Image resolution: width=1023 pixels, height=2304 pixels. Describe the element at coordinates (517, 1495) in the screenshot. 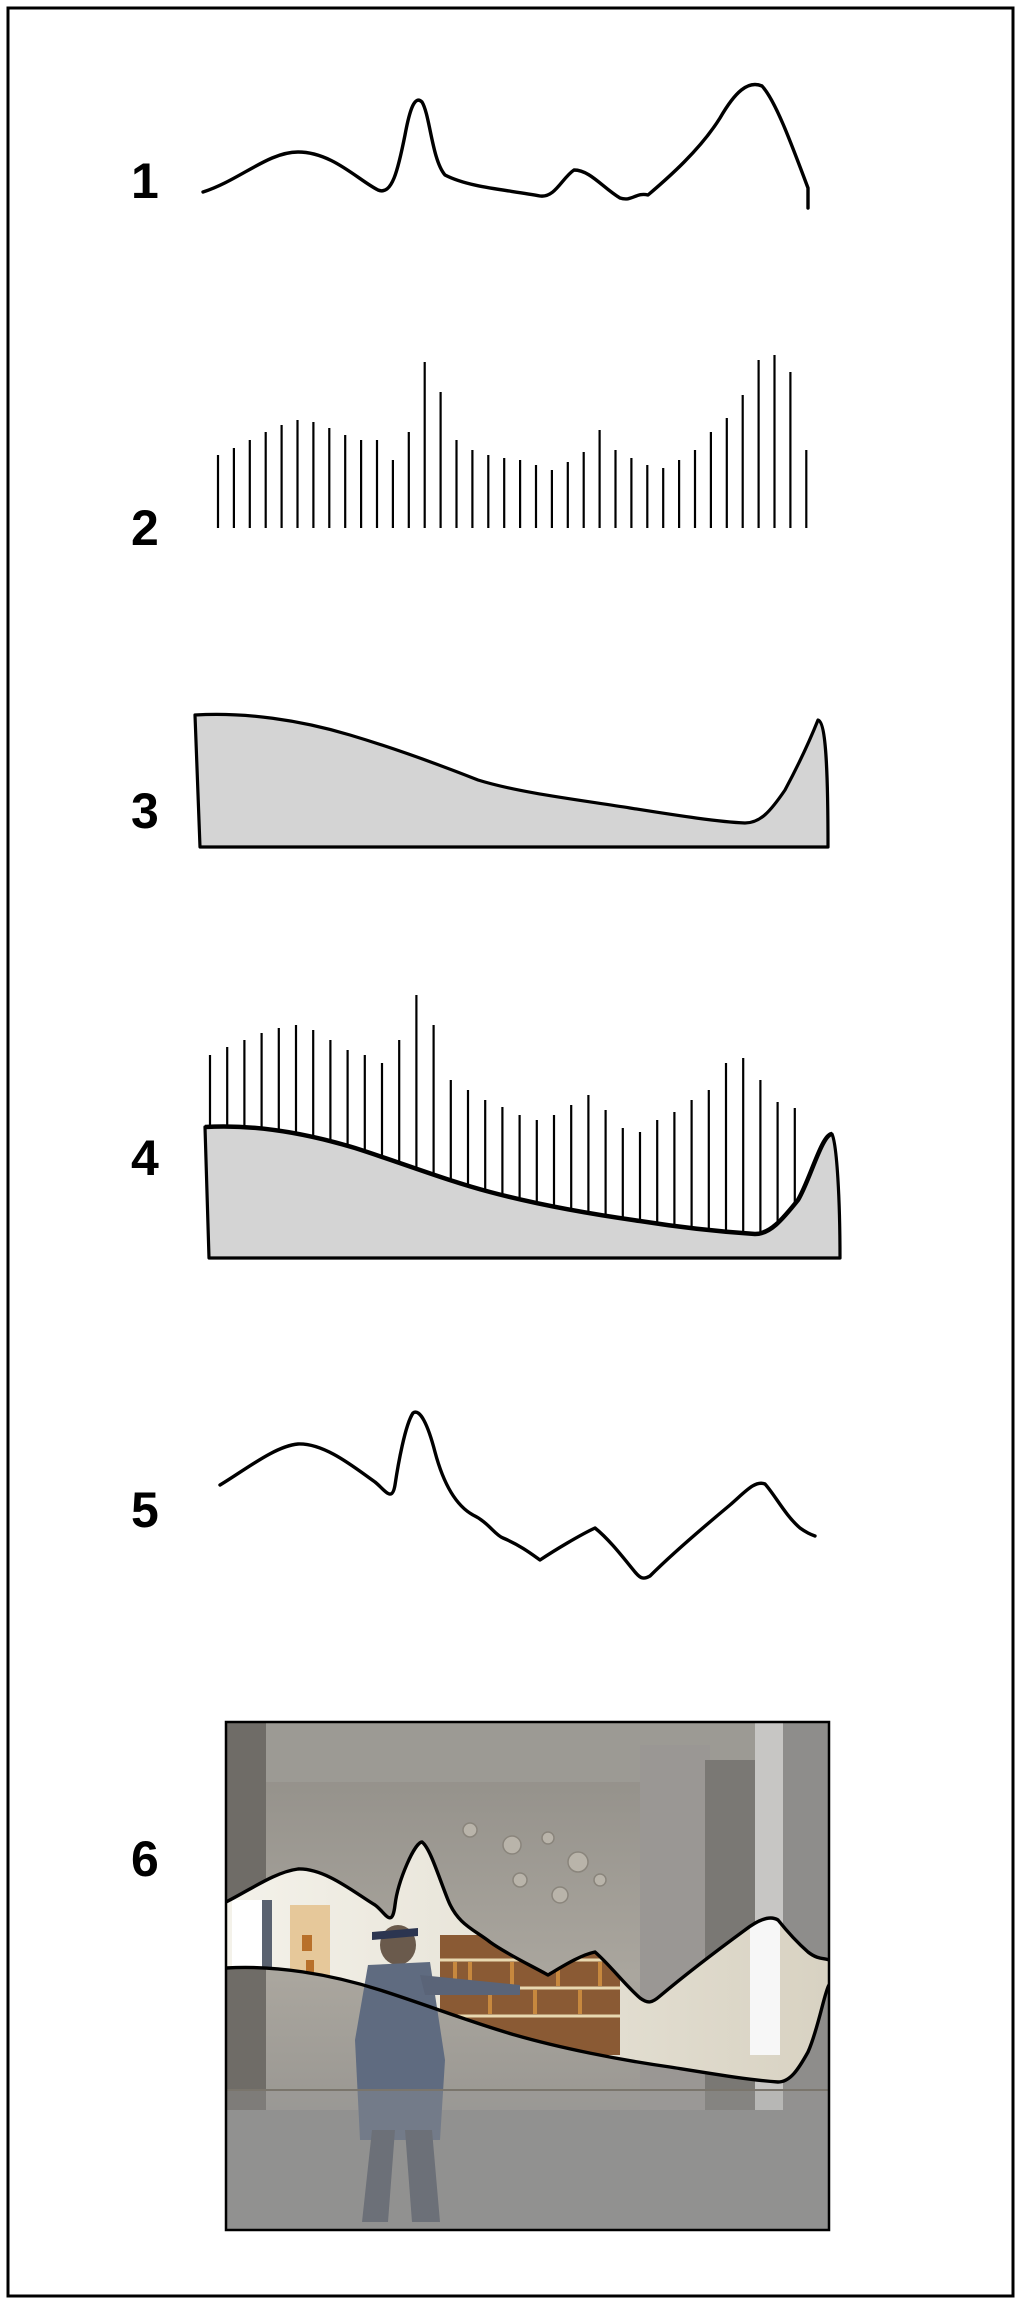

I see `panel-5-profile-curve` at that location.